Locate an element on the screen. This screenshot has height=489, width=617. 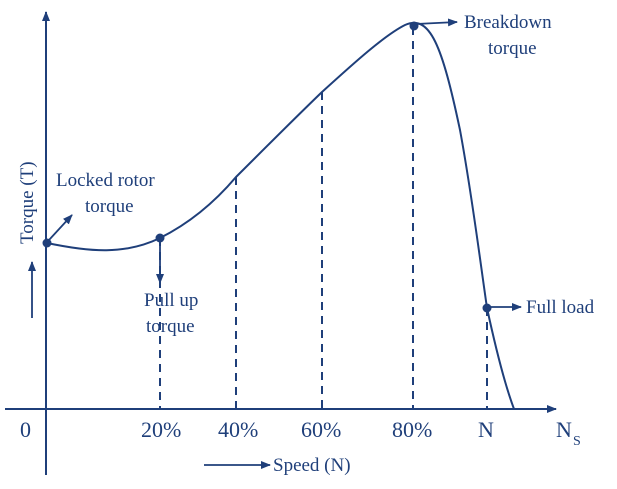
pull-up-point is located at coordinates (160, 238).